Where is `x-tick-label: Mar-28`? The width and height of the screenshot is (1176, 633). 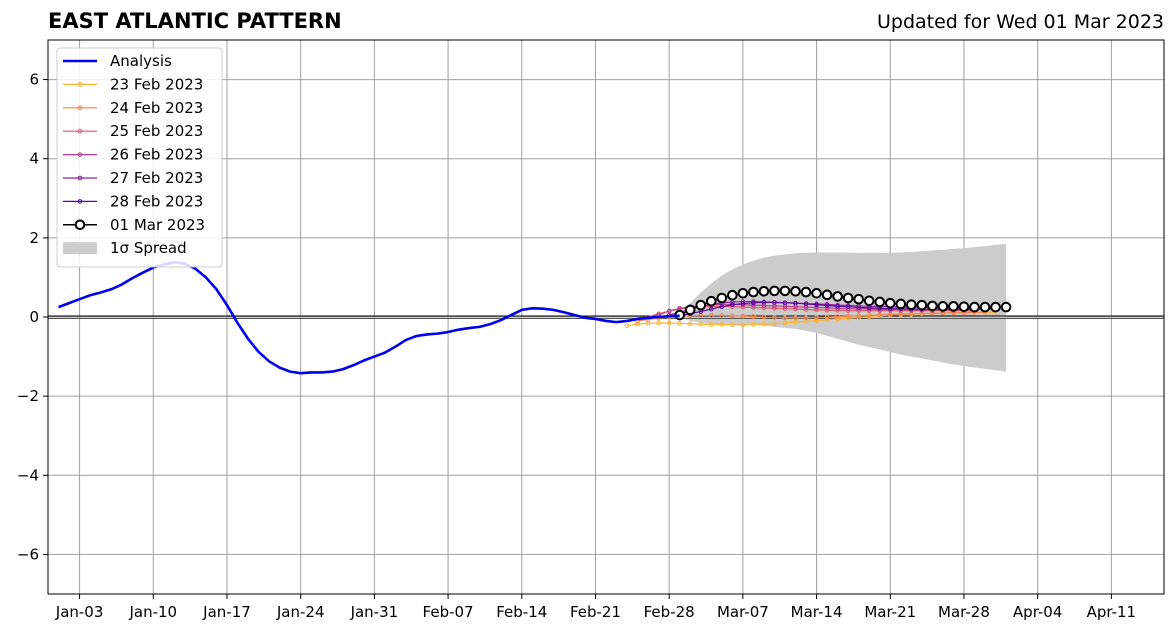
x-tick-label: Mar-28 is located at coordinates (964, 612).